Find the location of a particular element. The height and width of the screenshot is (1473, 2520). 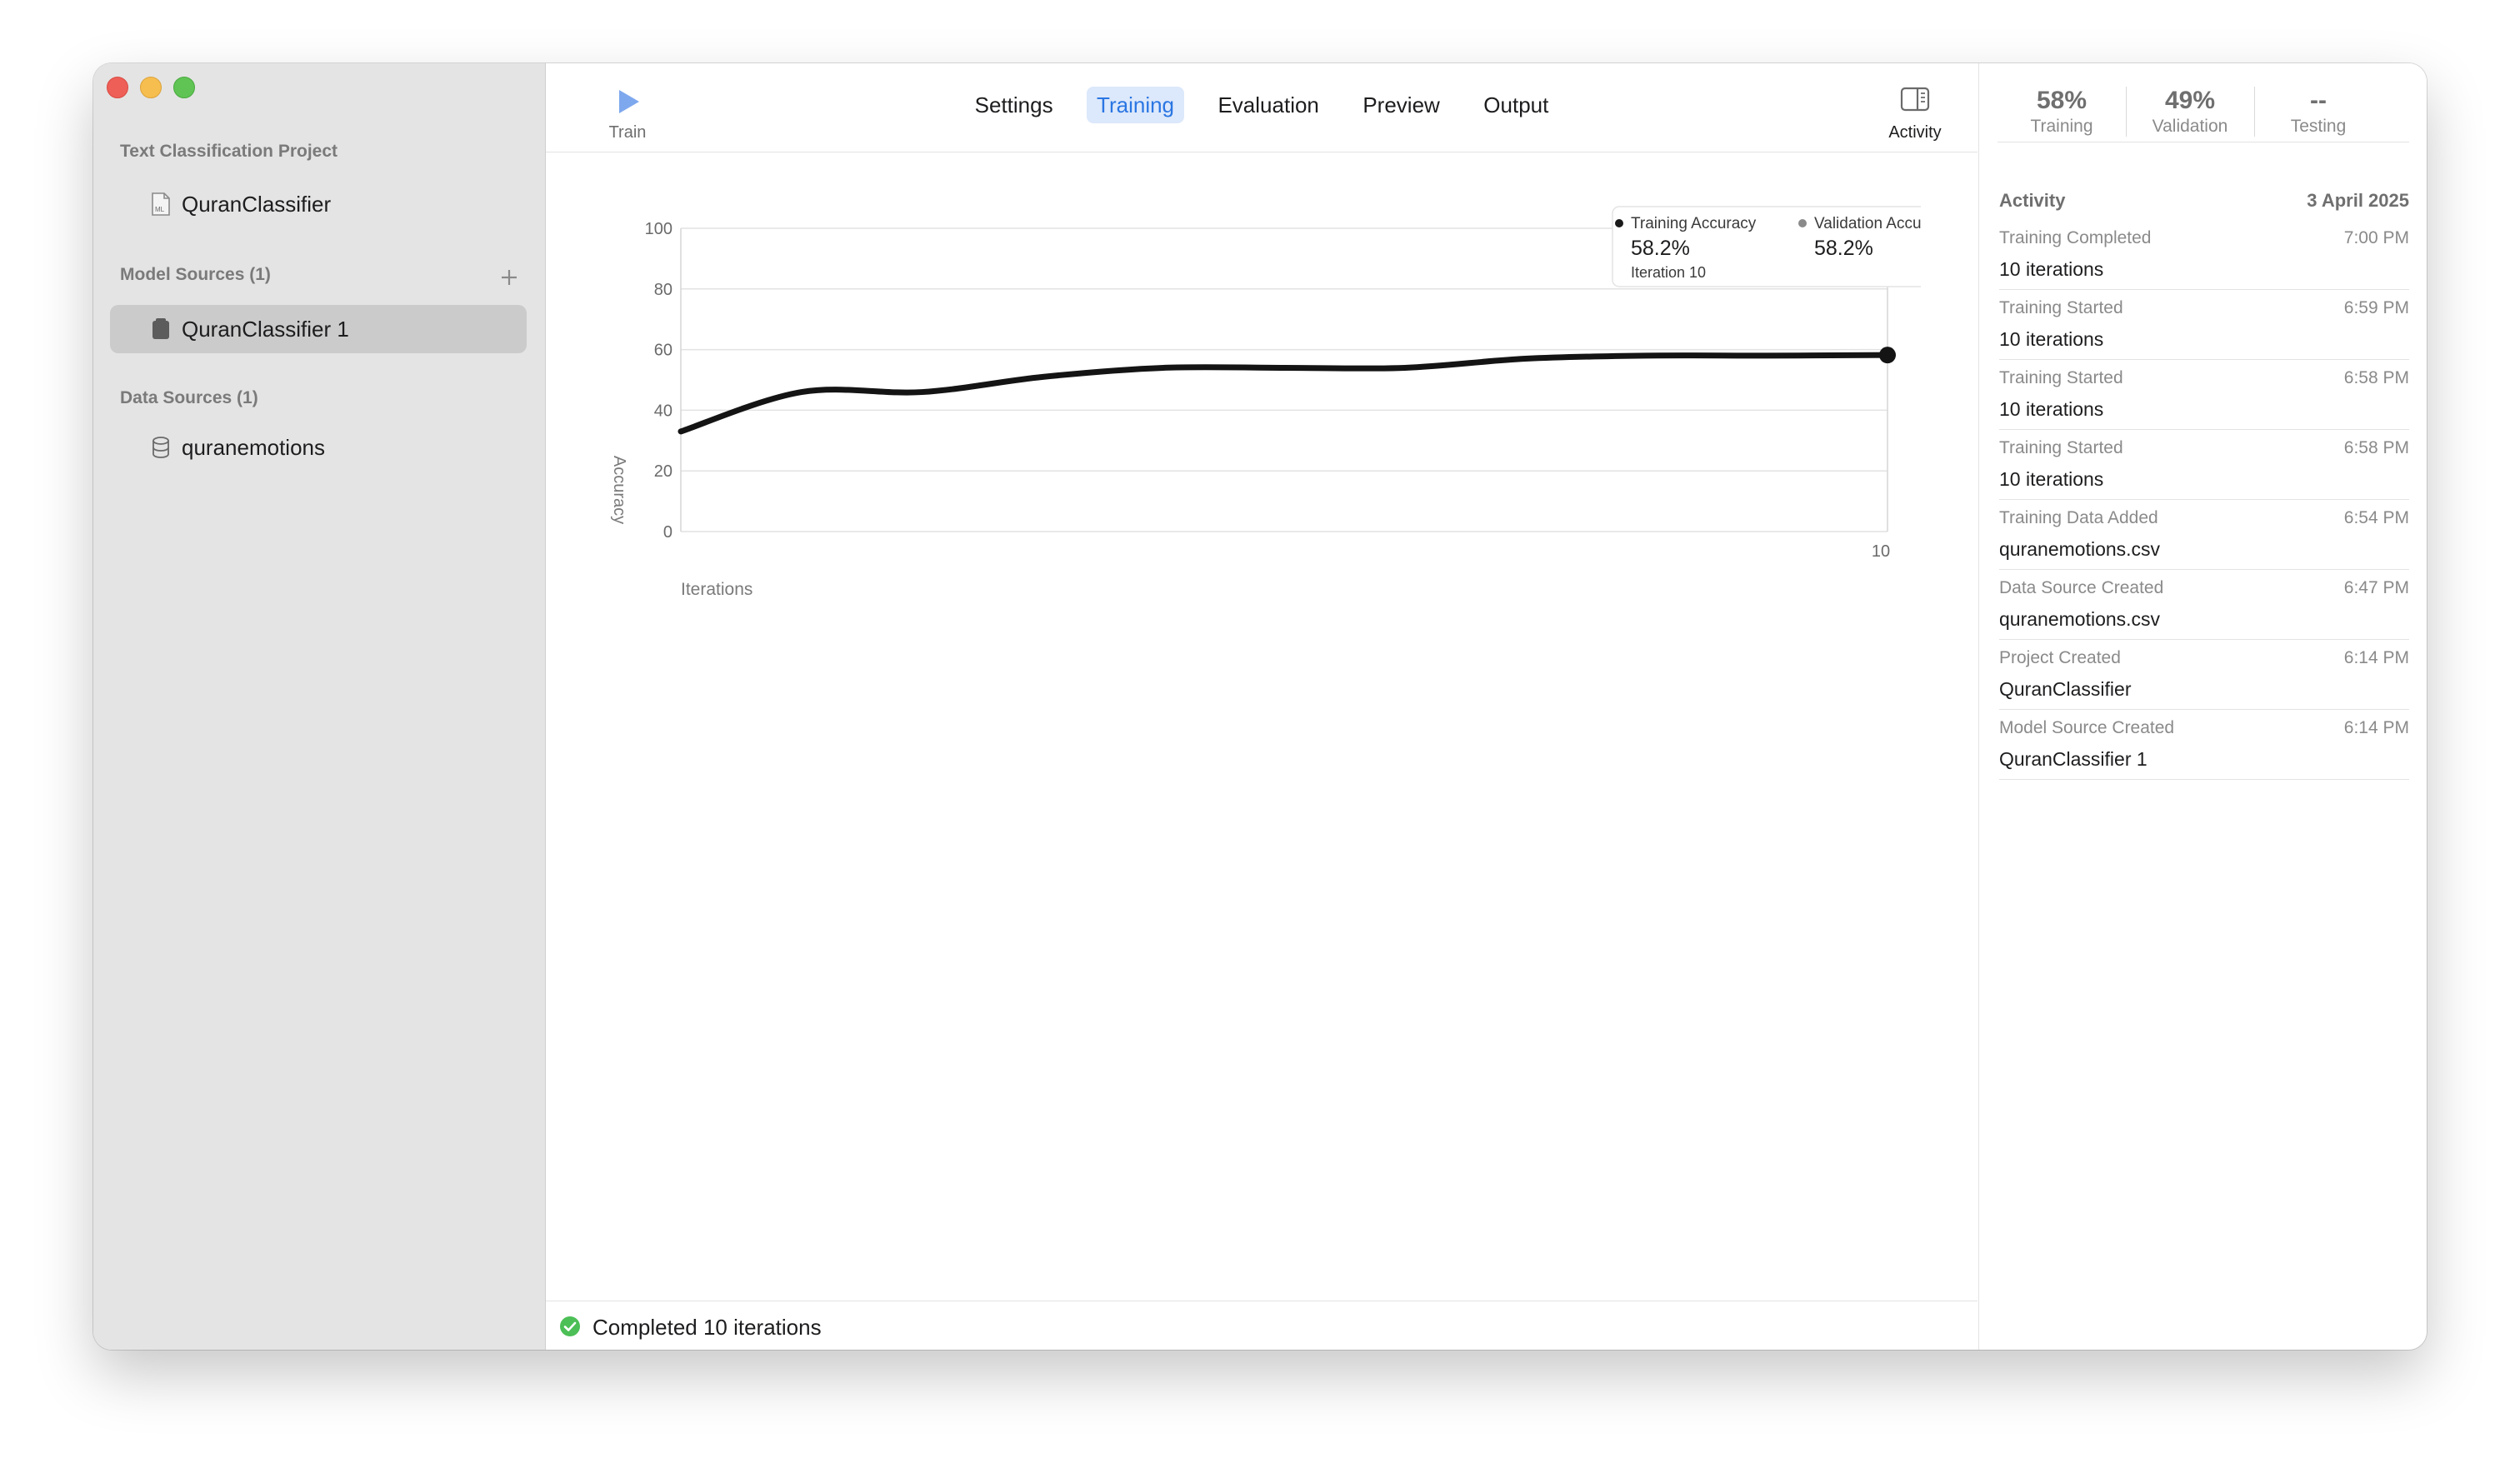

legend-validation-value: 58.2% is located at coordinates (1843, 249).